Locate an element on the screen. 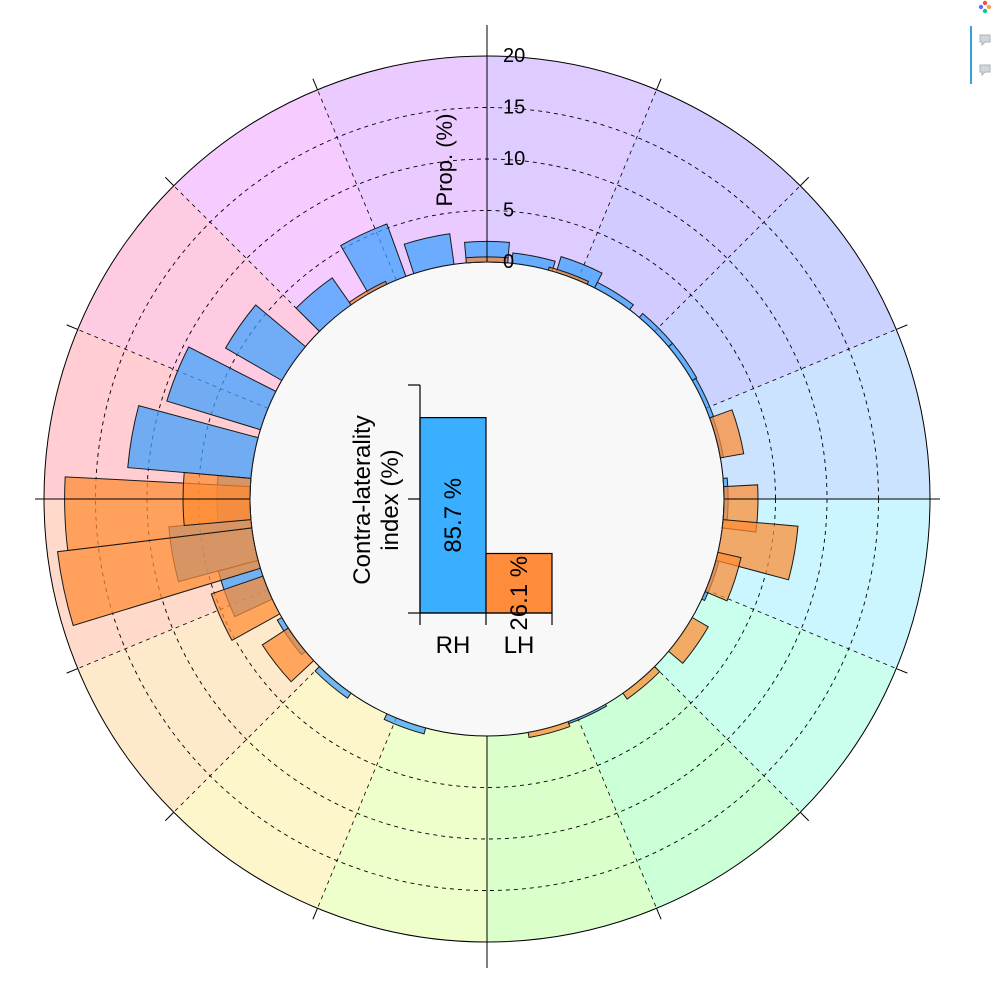 The image size is (1000, 1000). inset-y-label-line2: index (%) is located at coordinates (390, 499).